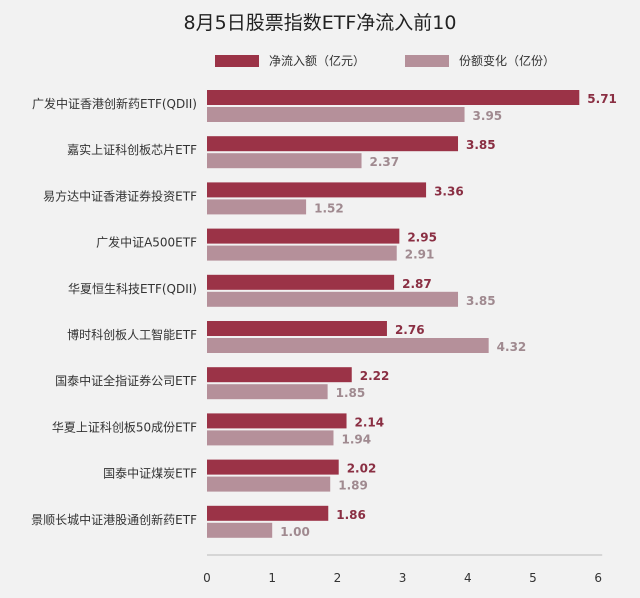 The image size is (640, 598). What do you see at coordinates (598, 578) in the screenshot?
I see `x-tick-label: 6` at bounding box center [598, 578].